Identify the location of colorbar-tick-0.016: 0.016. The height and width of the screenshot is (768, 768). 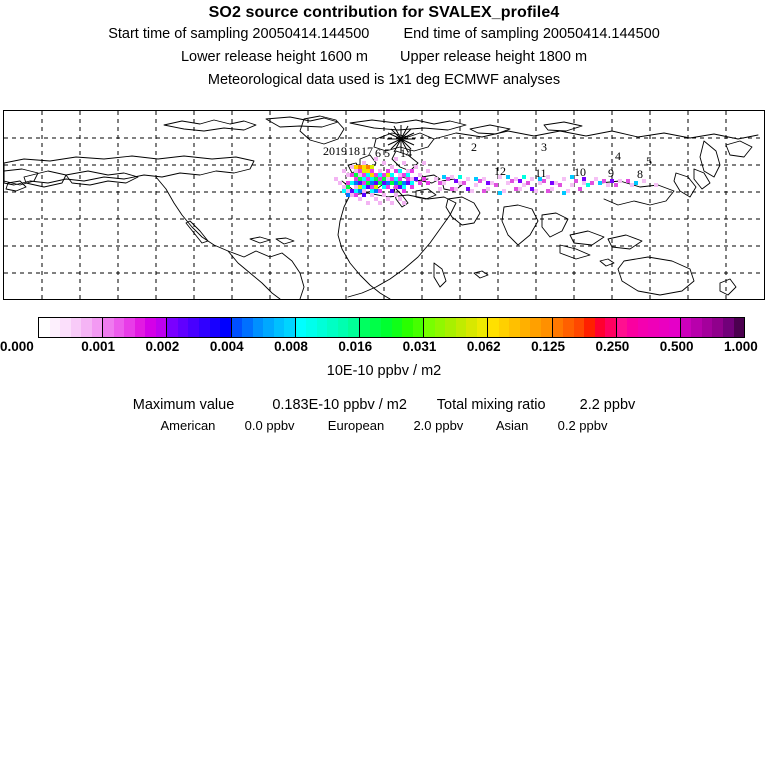
(355, 346).